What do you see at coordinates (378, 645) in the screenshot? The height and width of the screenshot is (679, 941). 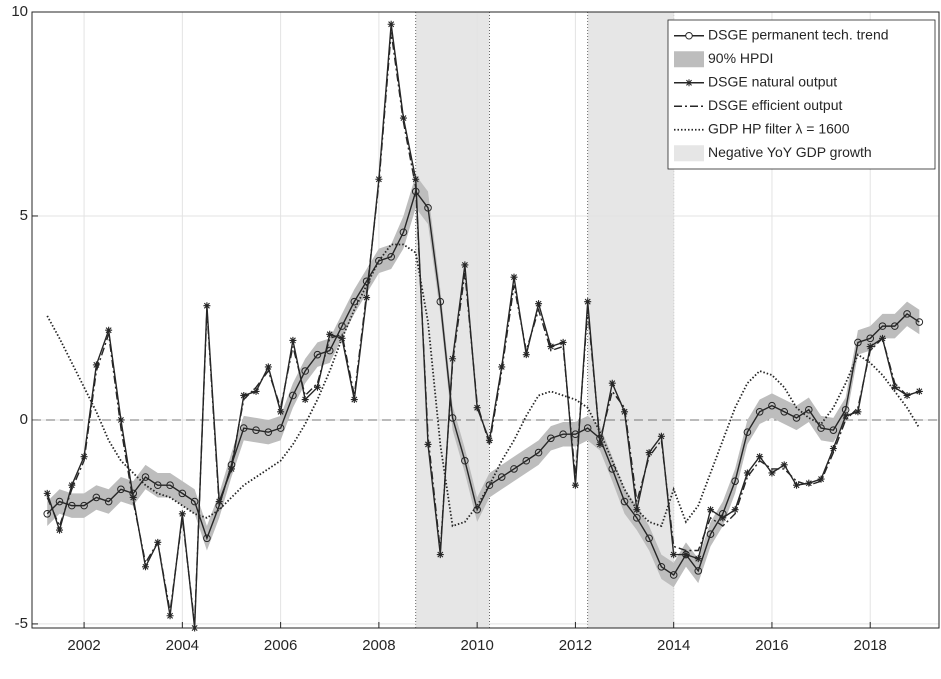 I see `x-tick-label: 2008` at bounding box center [378, 645].